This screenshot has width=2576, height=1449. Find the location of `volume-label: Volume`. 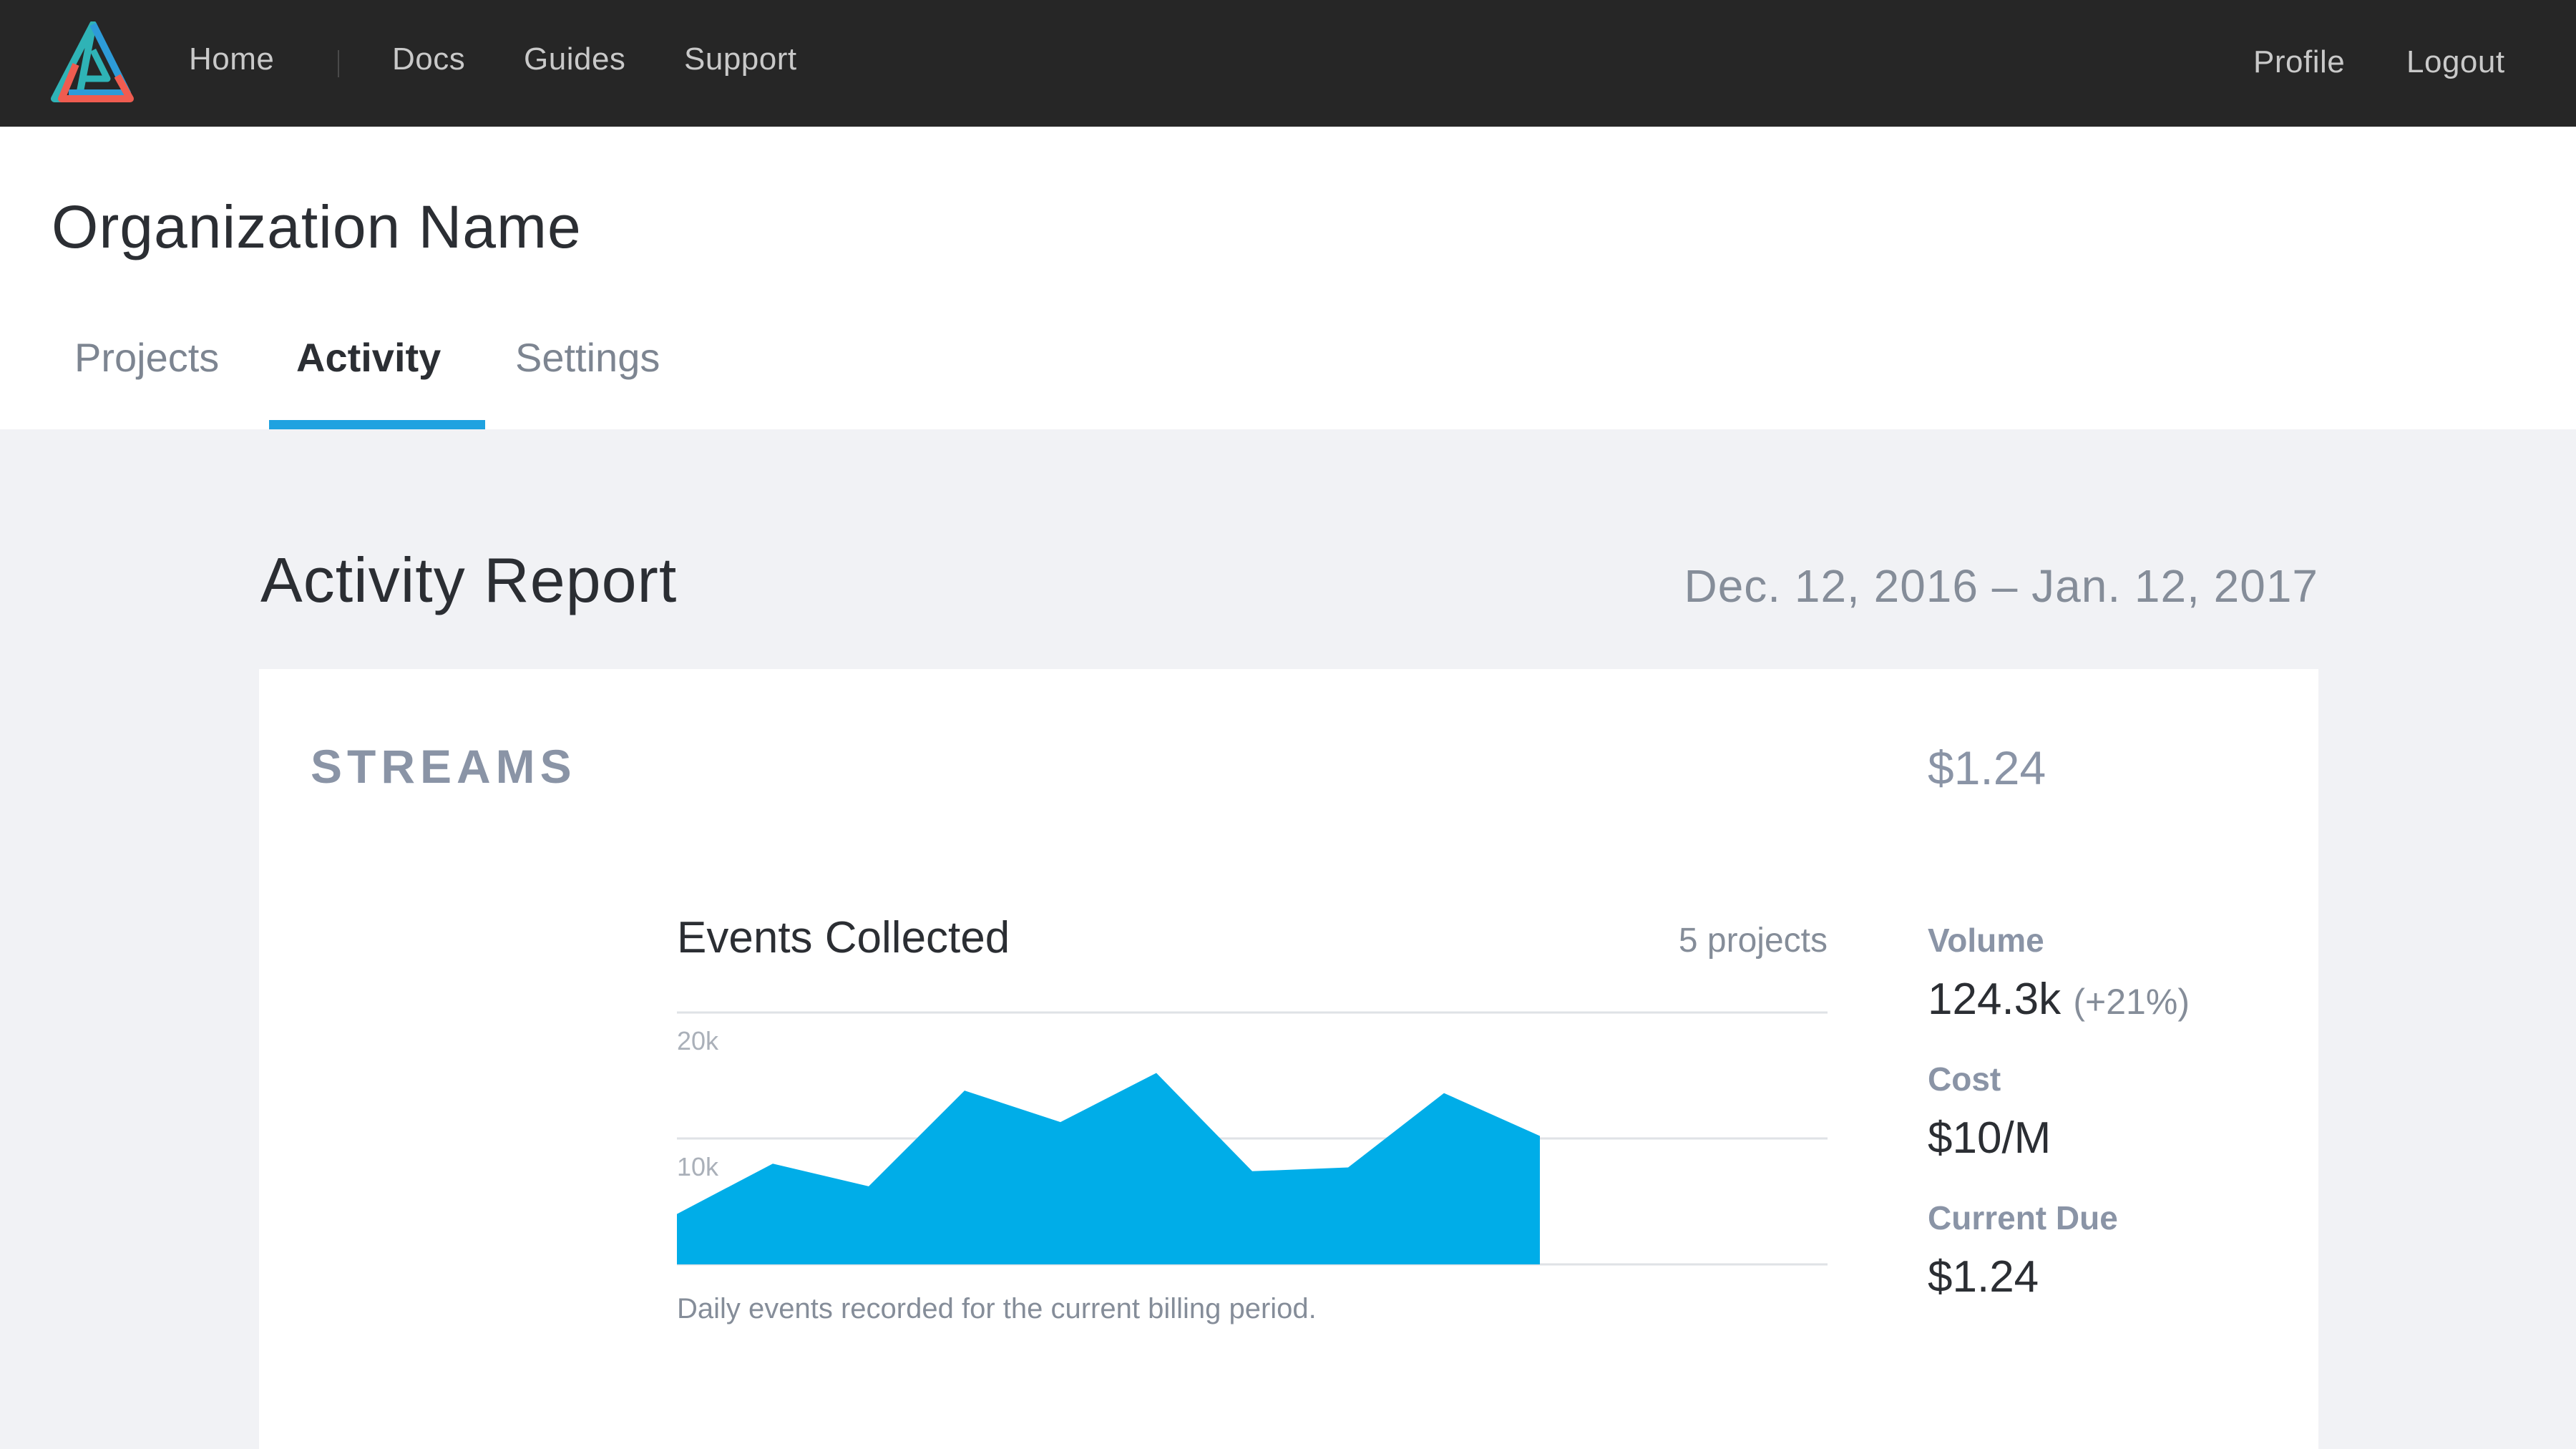

volume-label: Volume is located at coordinates (1986, 940).